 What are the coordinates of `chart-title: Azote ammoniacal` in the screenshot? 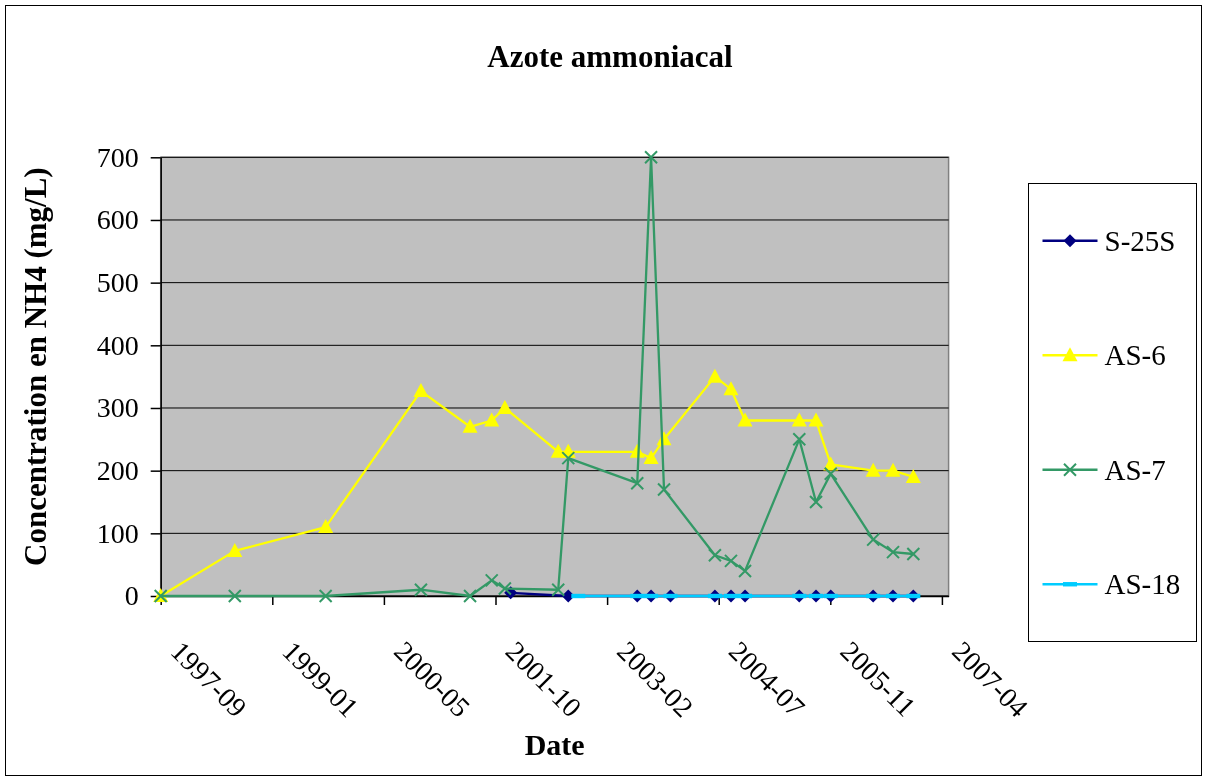 It's located at (610, 56).